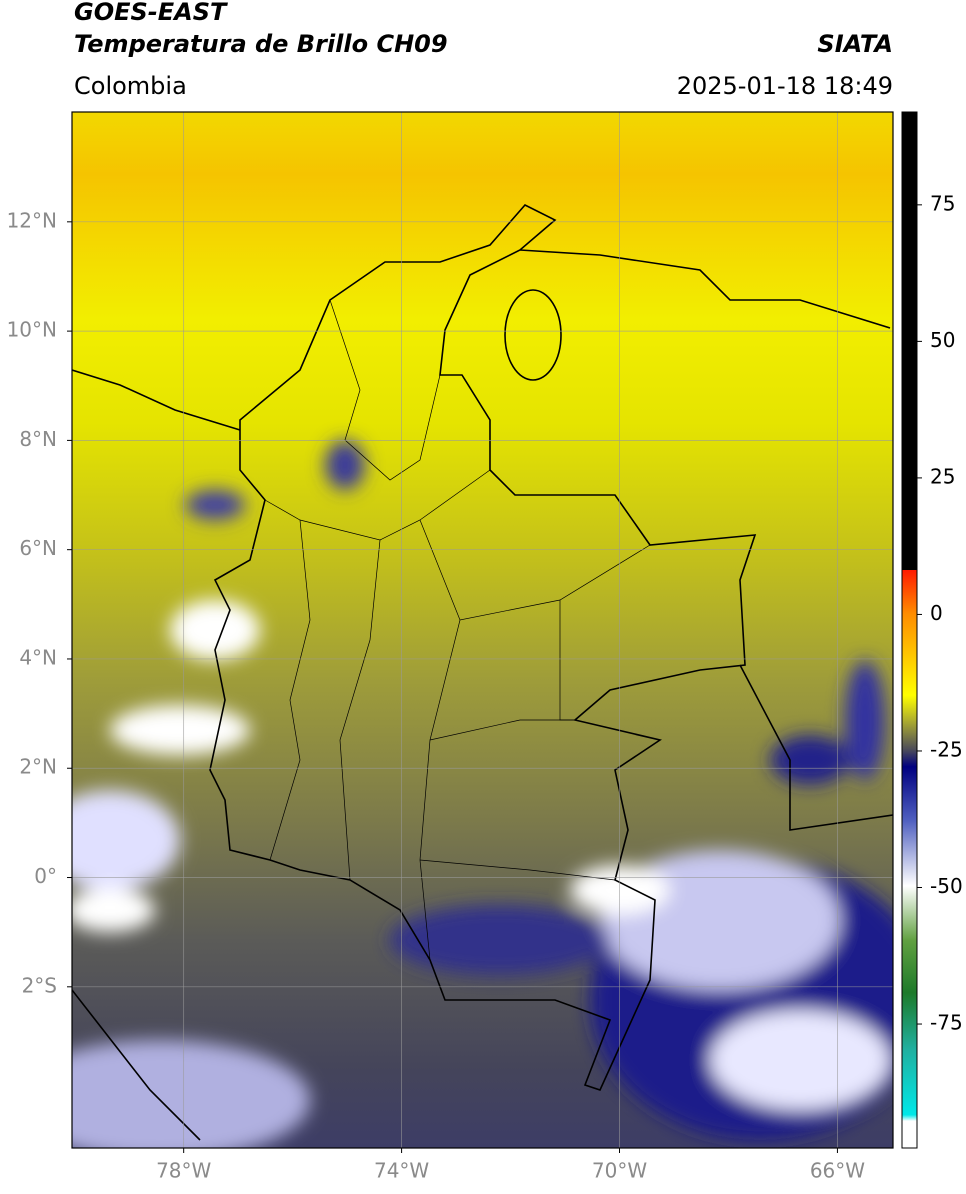 This screenshot has height=1194, width=966. What do you see at coordinates (38, 439) in the screenshot?
I see `lat-tick-label: 8°N` at bounding box center [38, 439].